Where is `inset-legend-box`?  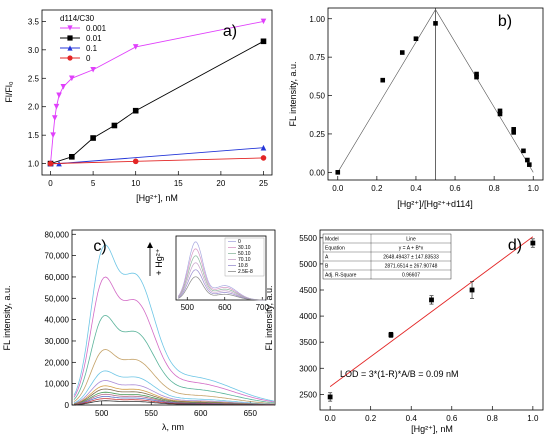
inset-legend-box is located at coordinates (244, 257).